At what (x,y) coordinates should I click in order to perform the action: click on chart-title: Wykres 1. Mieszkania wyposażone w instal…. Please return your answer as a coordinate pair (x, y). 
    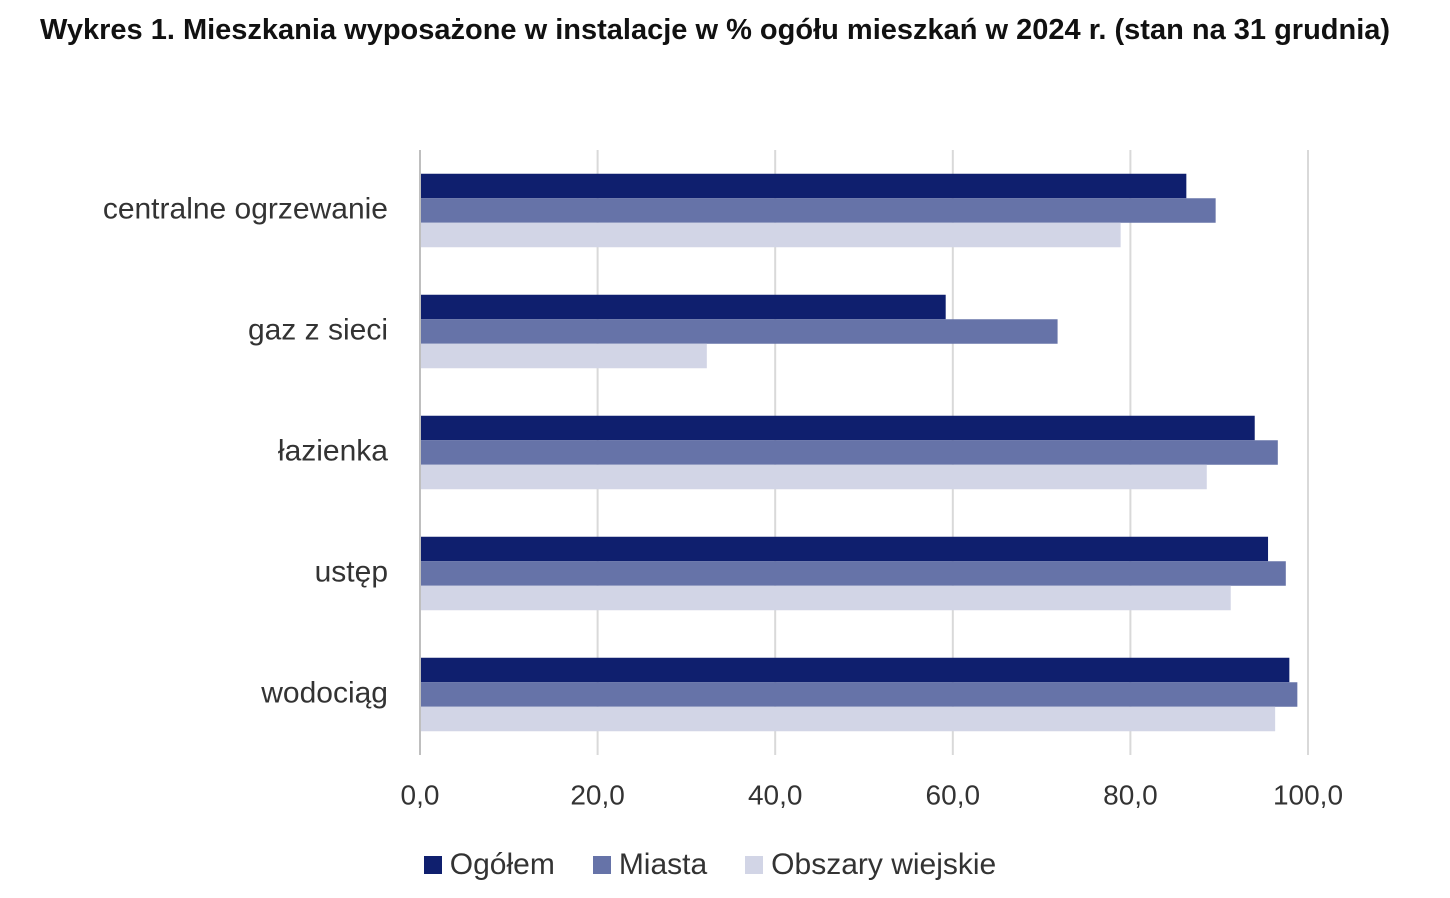
    Looking at the image, I should click on (715, 30).